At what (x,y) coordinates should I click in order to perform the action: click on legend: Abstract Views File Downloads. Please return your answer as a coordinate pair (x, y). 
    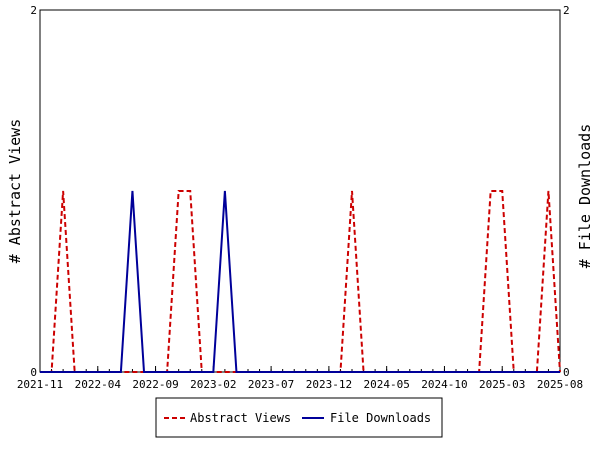
    Looking at the image, I should click on (299, 417).